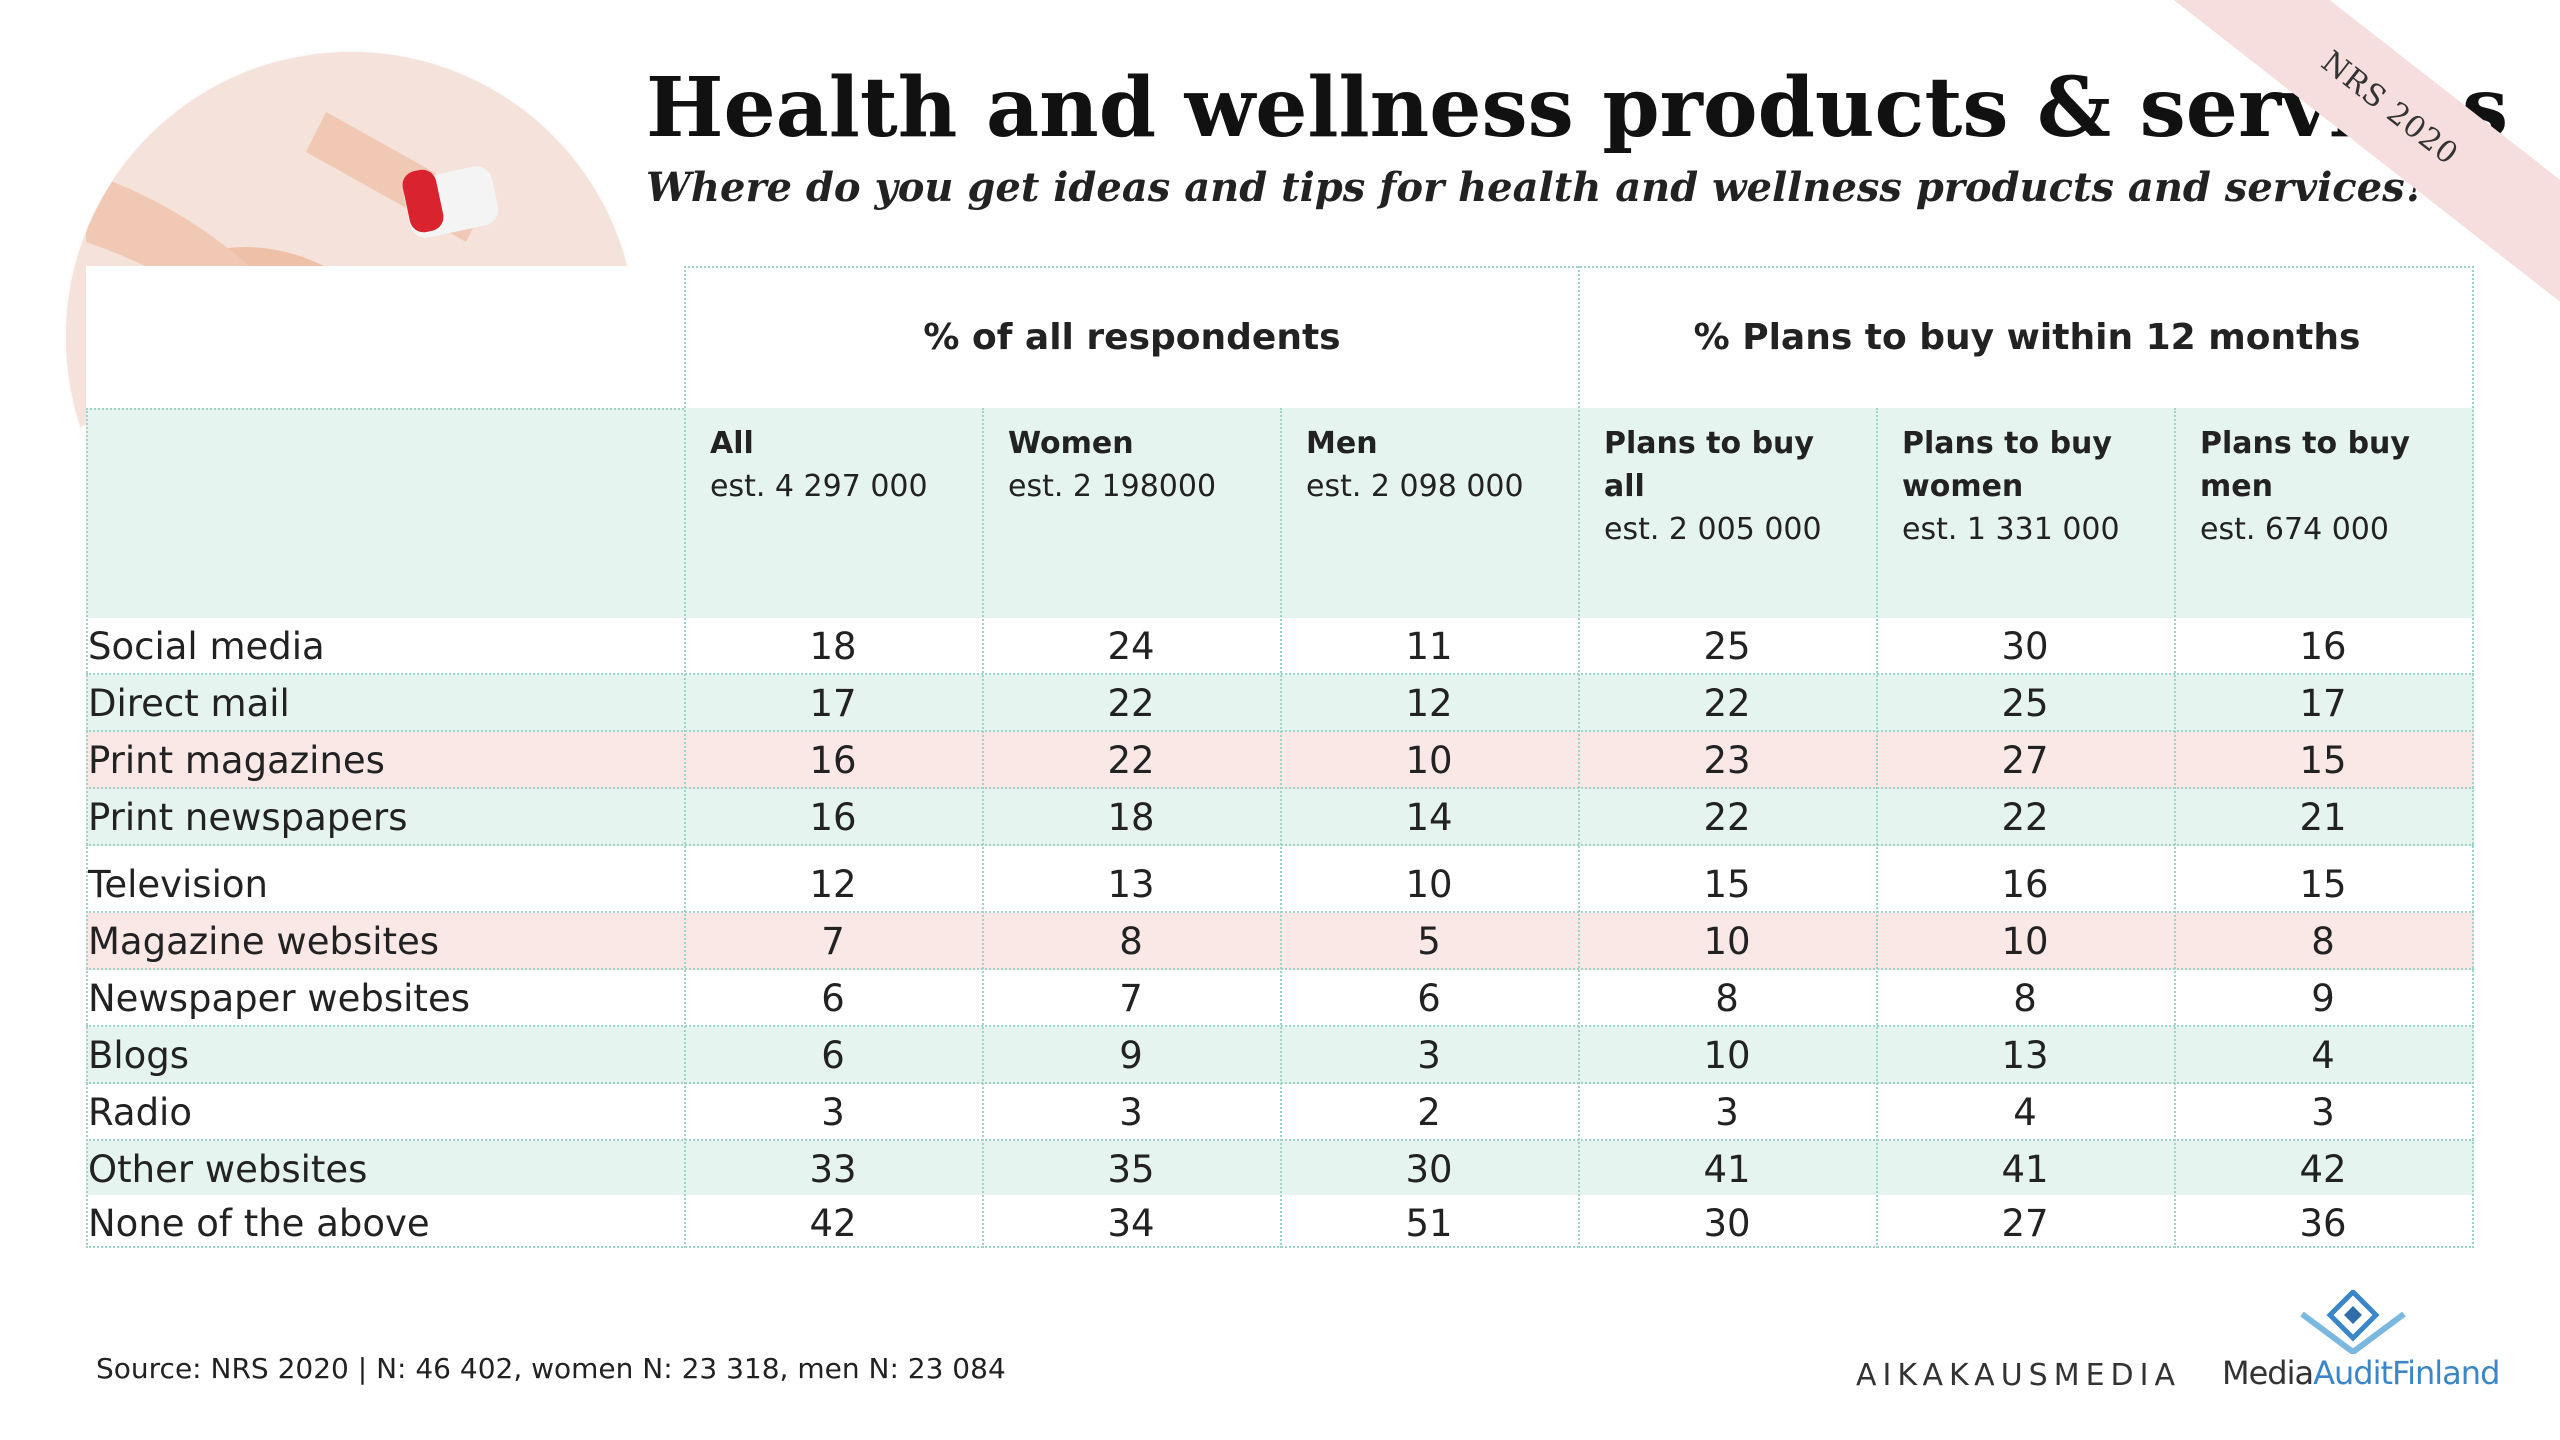 The image size is (2560, 1440). What do you see at coordinates (385, 337) in the screenshot?
I see `header-blank` at bounding box center [385, 337].